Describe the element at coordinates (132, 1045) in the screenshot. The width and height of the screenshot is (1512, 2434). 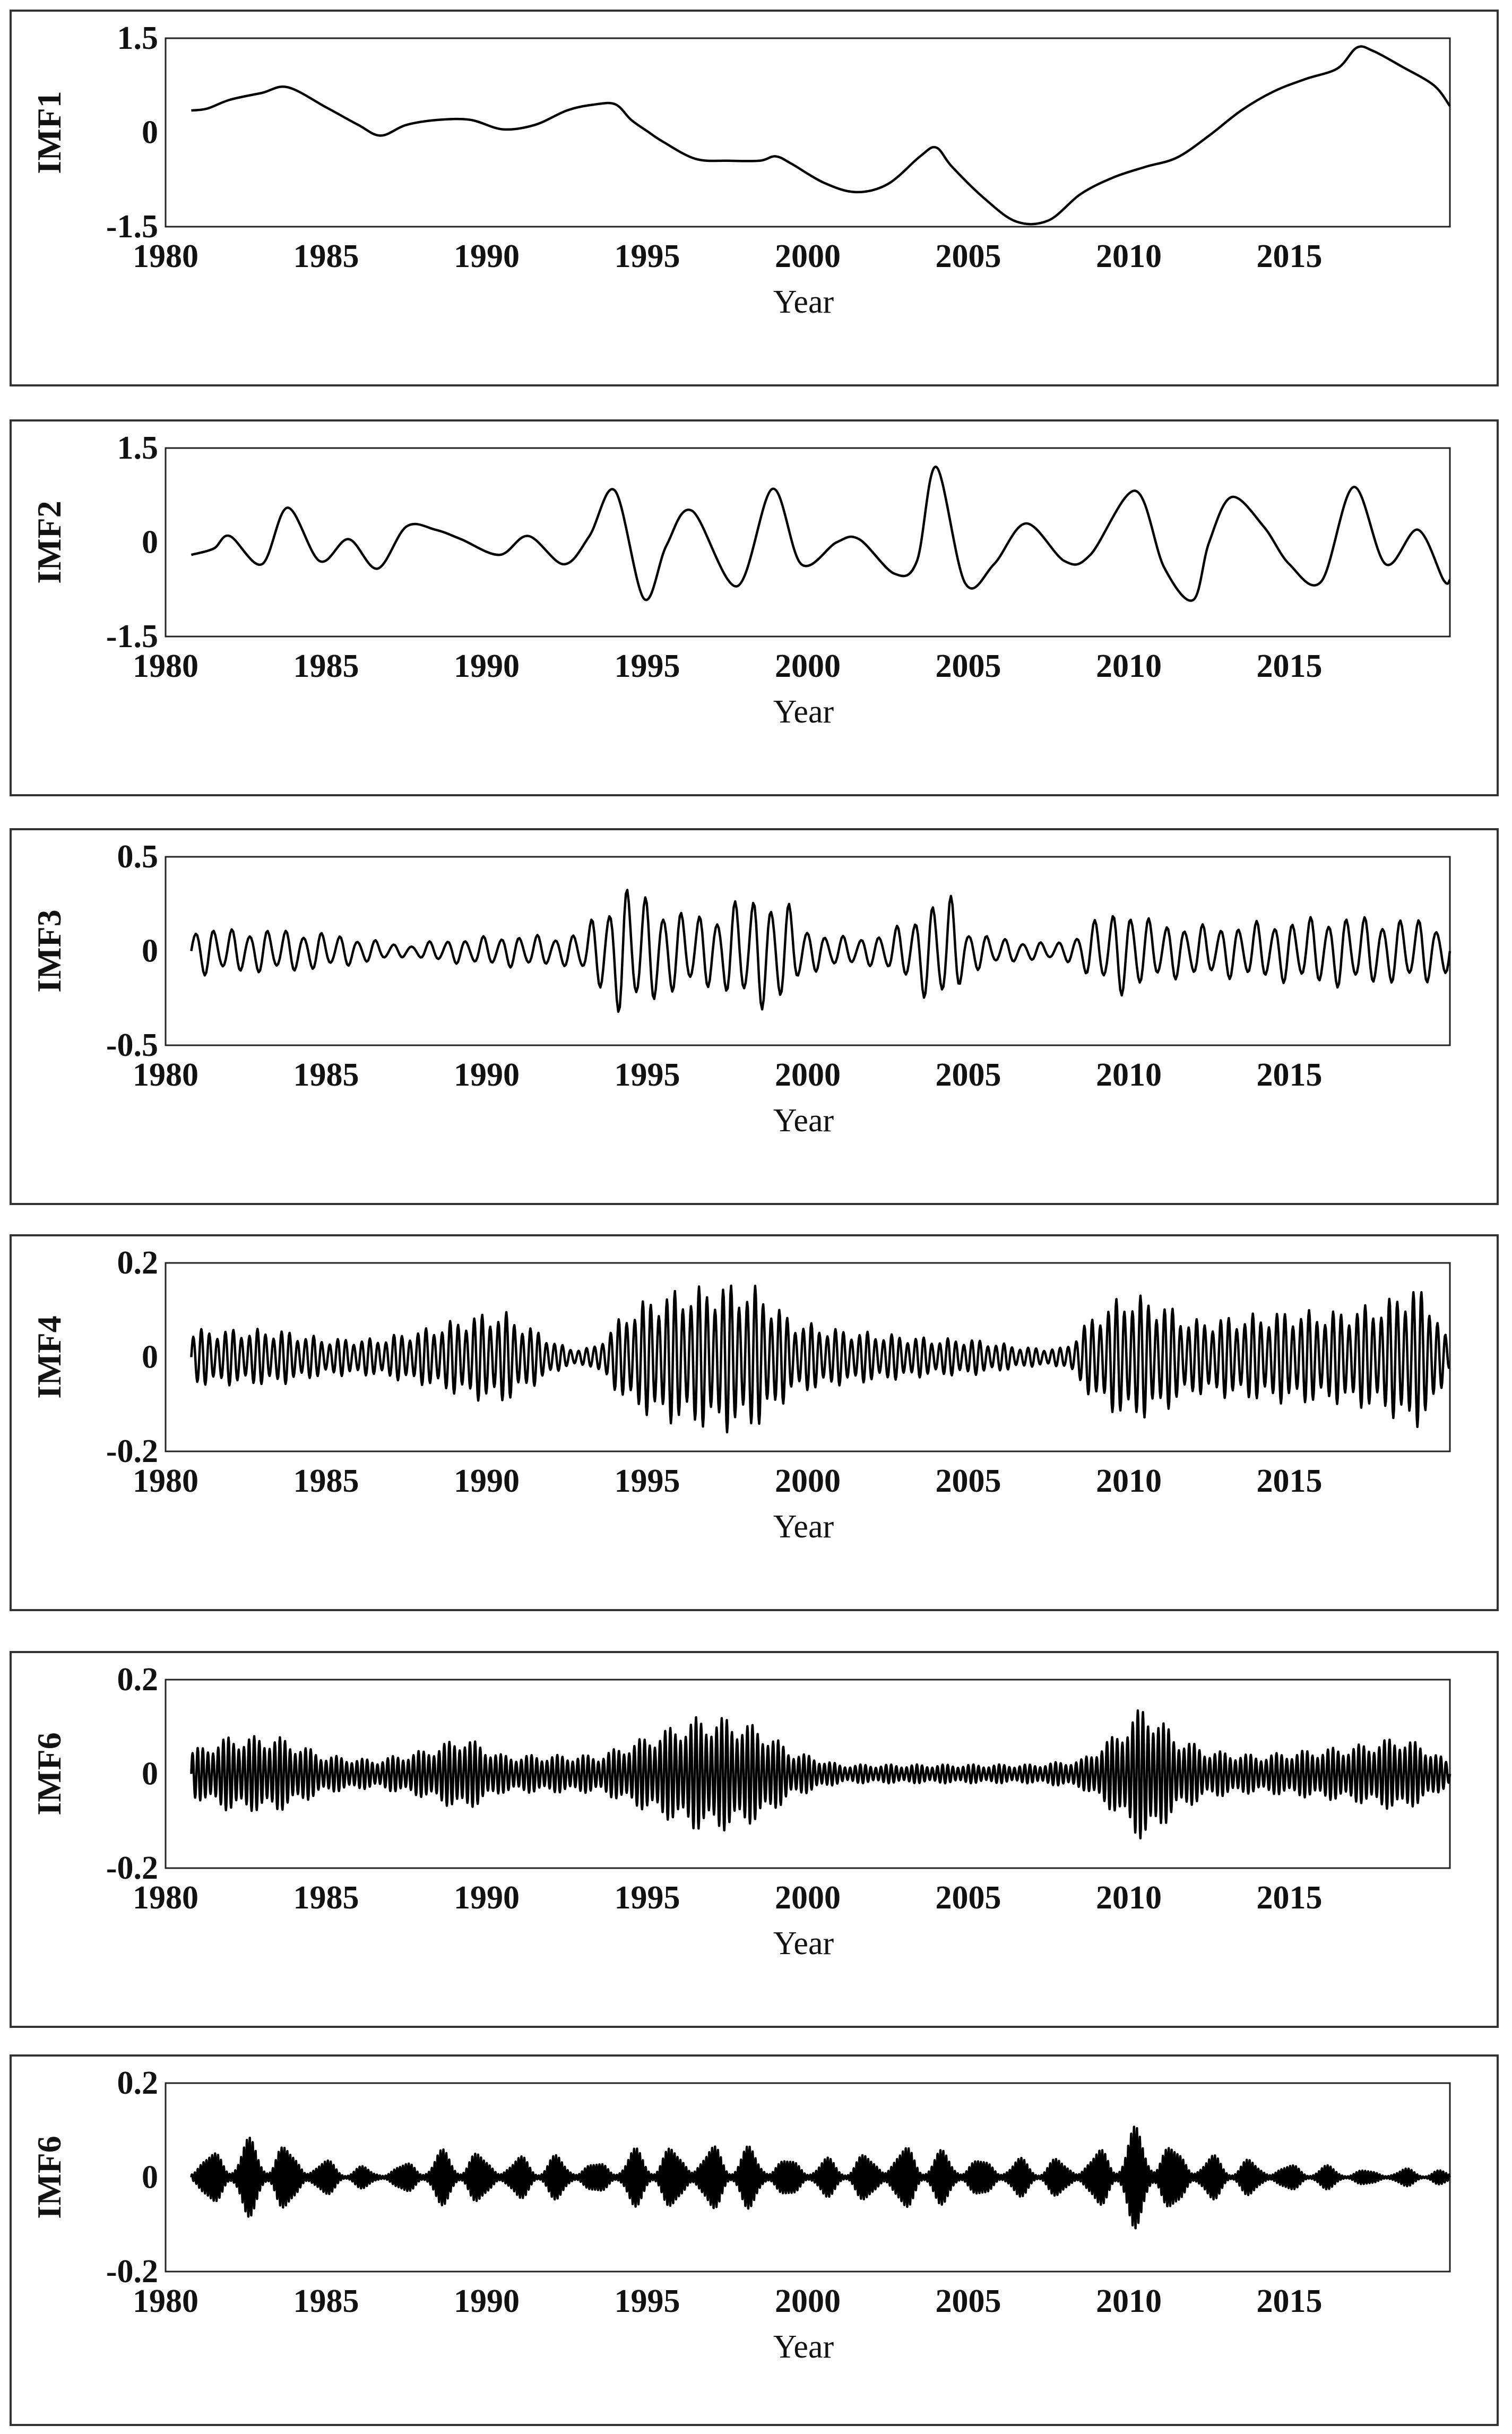
I see `y-tick-label: -0.5` at that location.